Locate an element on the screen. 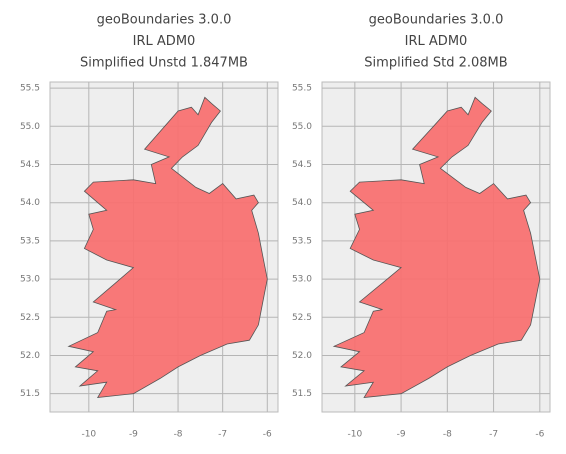 This screenshot has width=566, height=454. chart-title: Simplified Std 2.08MB is located at coordinates (435, 63).